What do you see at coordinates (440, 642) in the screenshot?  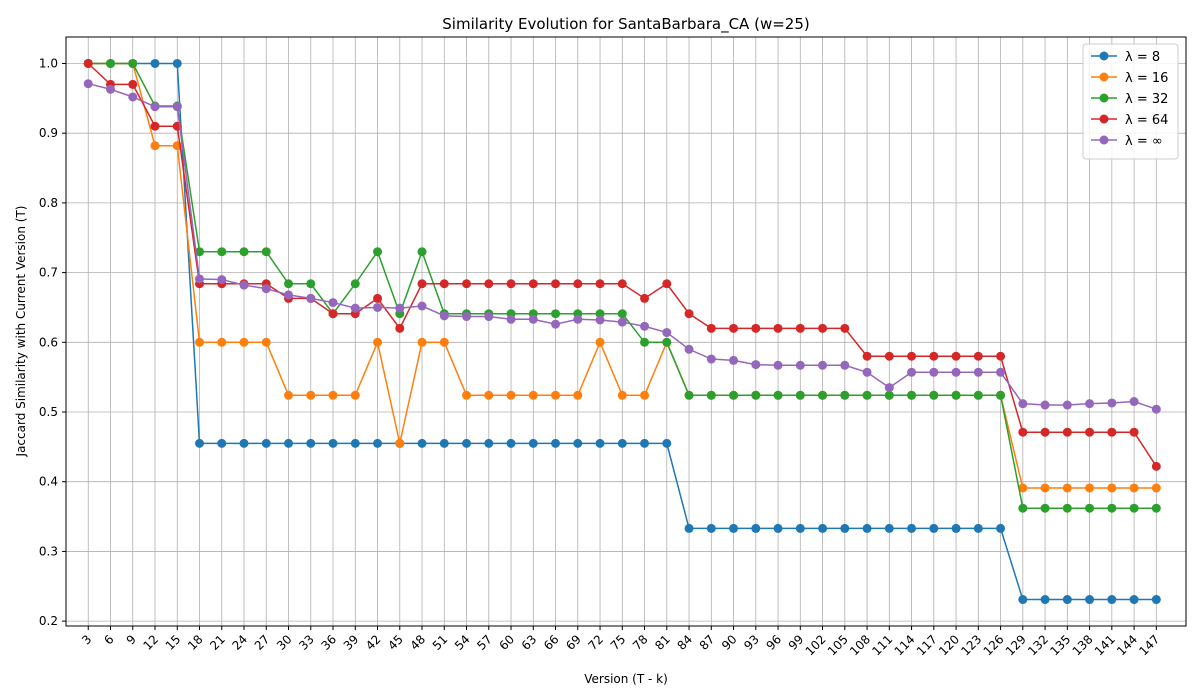 I see `x-tick-label: 51` at bounding box center [440, 642].